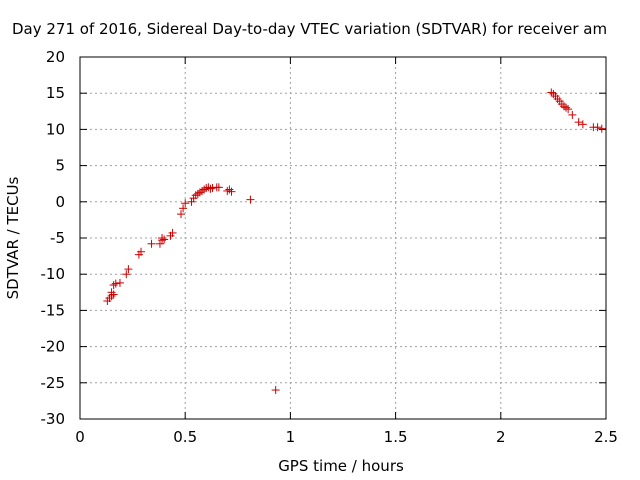 The height and width of the screenshot is (480, 640). Describe the element at coordinates (55, 93) in the screenshot. I see `y-tick-label: 15` at that location.